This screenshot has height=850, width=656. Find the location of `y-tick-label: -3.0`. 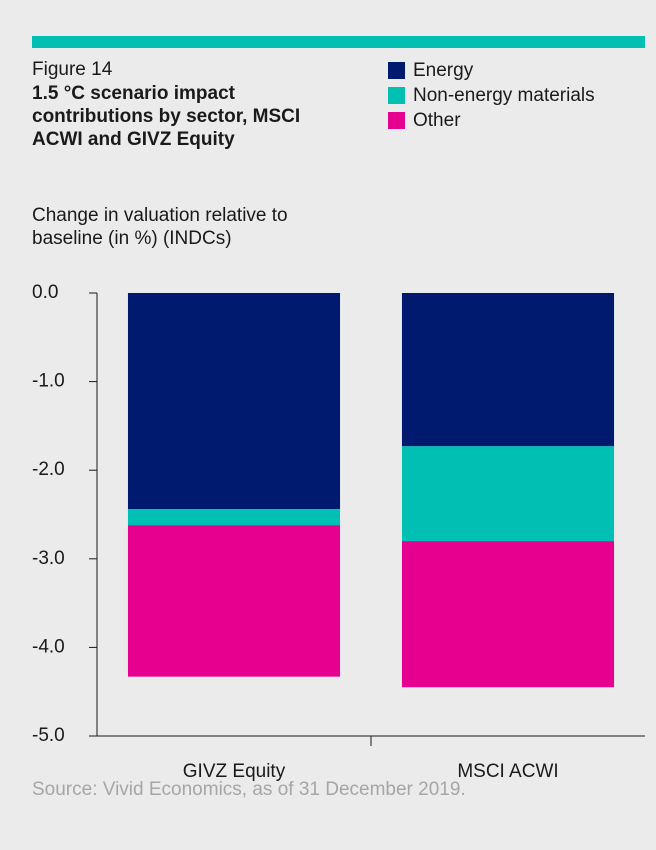

y-tick-label: -3.0 is located at coordinates (48, 558).